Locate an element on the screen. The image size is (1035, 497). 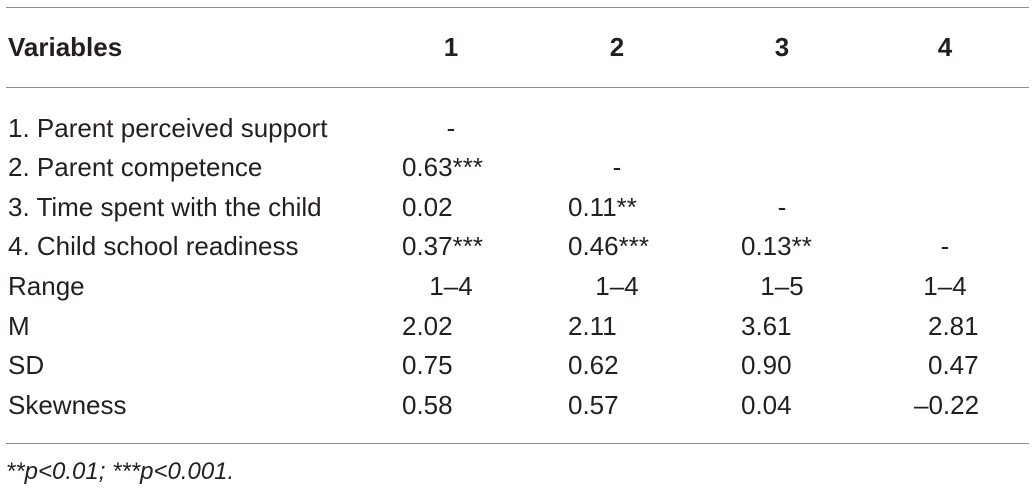
table-cell: 0.63*** is located at coordinates (442, 167).